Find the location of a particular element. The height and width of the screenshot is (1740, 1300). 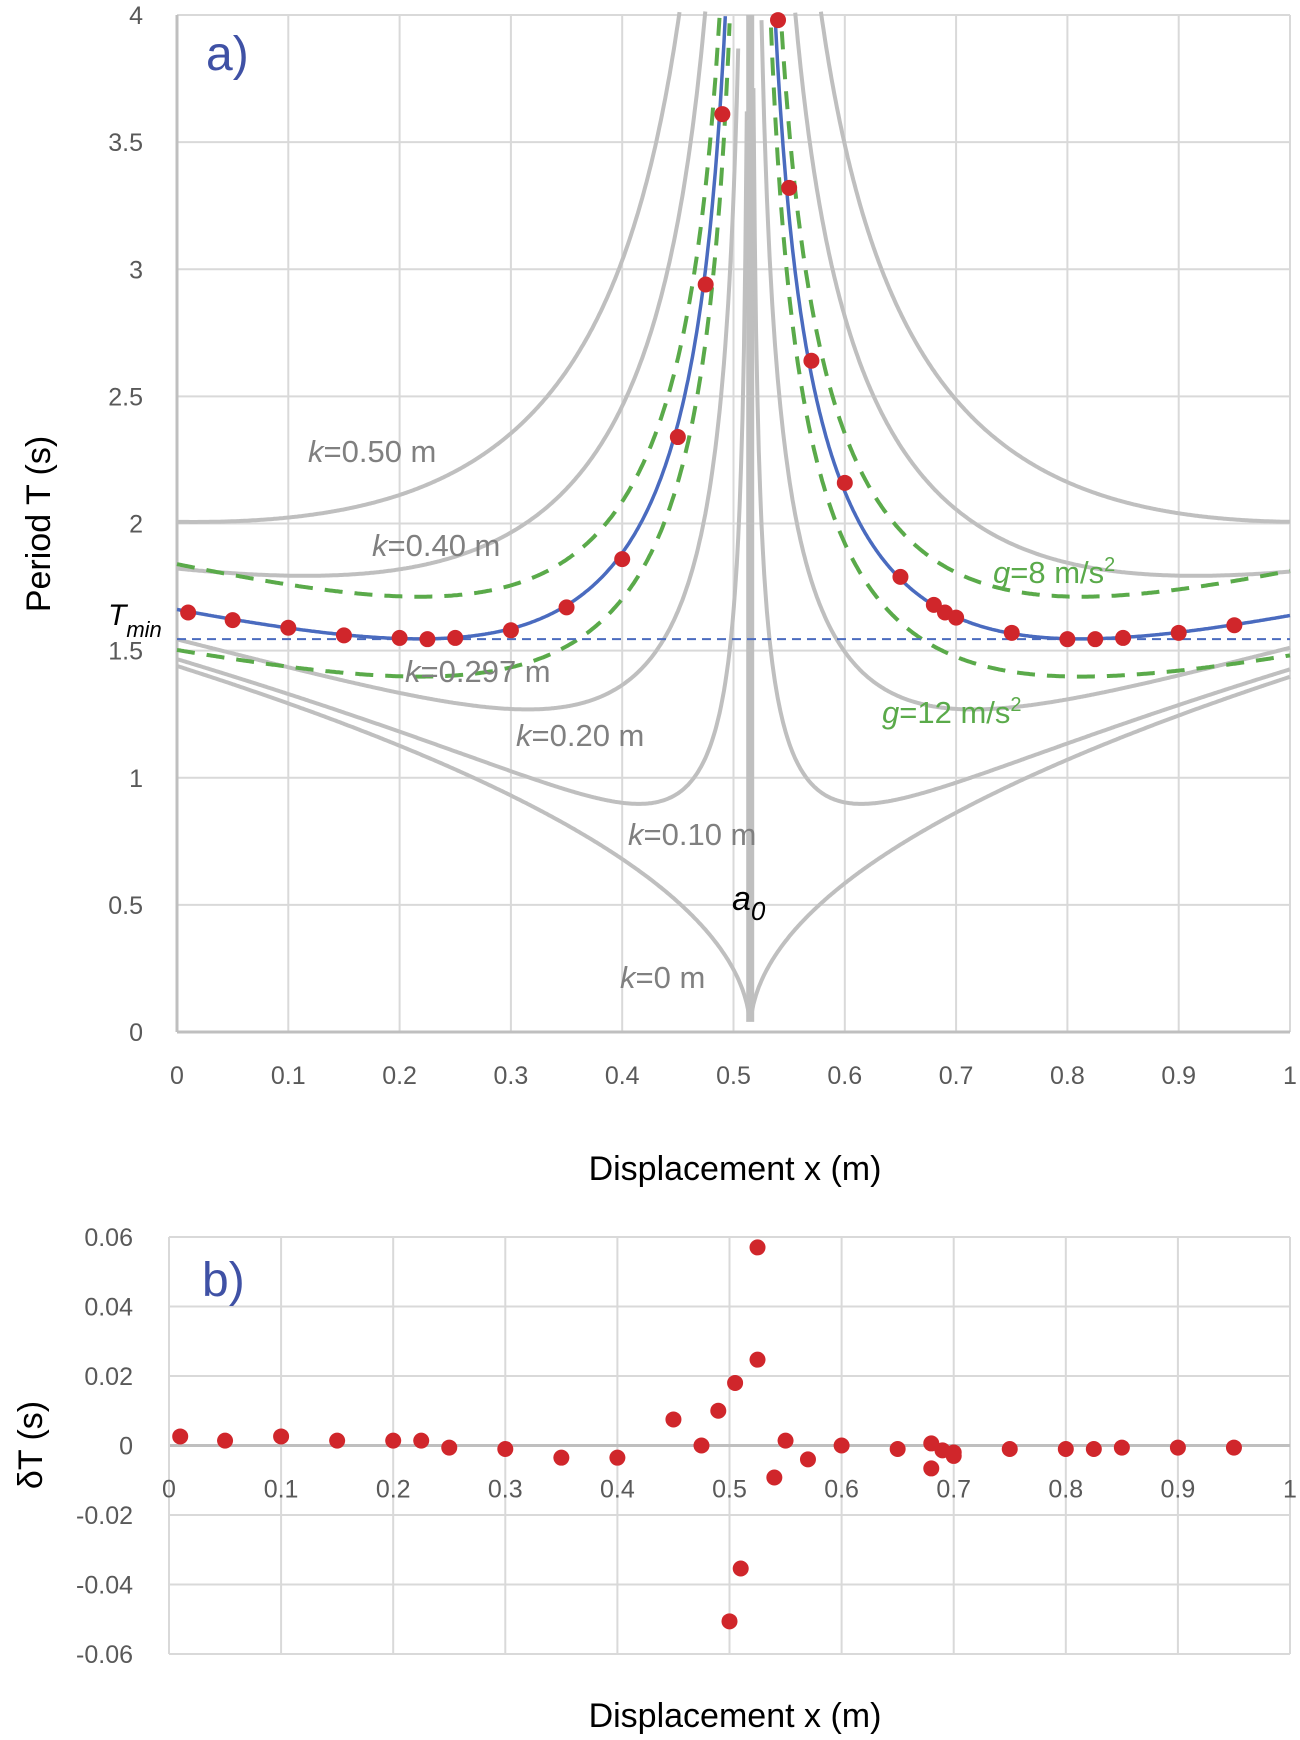

y-tick-label: 2 is located at coordinates (136, 525).